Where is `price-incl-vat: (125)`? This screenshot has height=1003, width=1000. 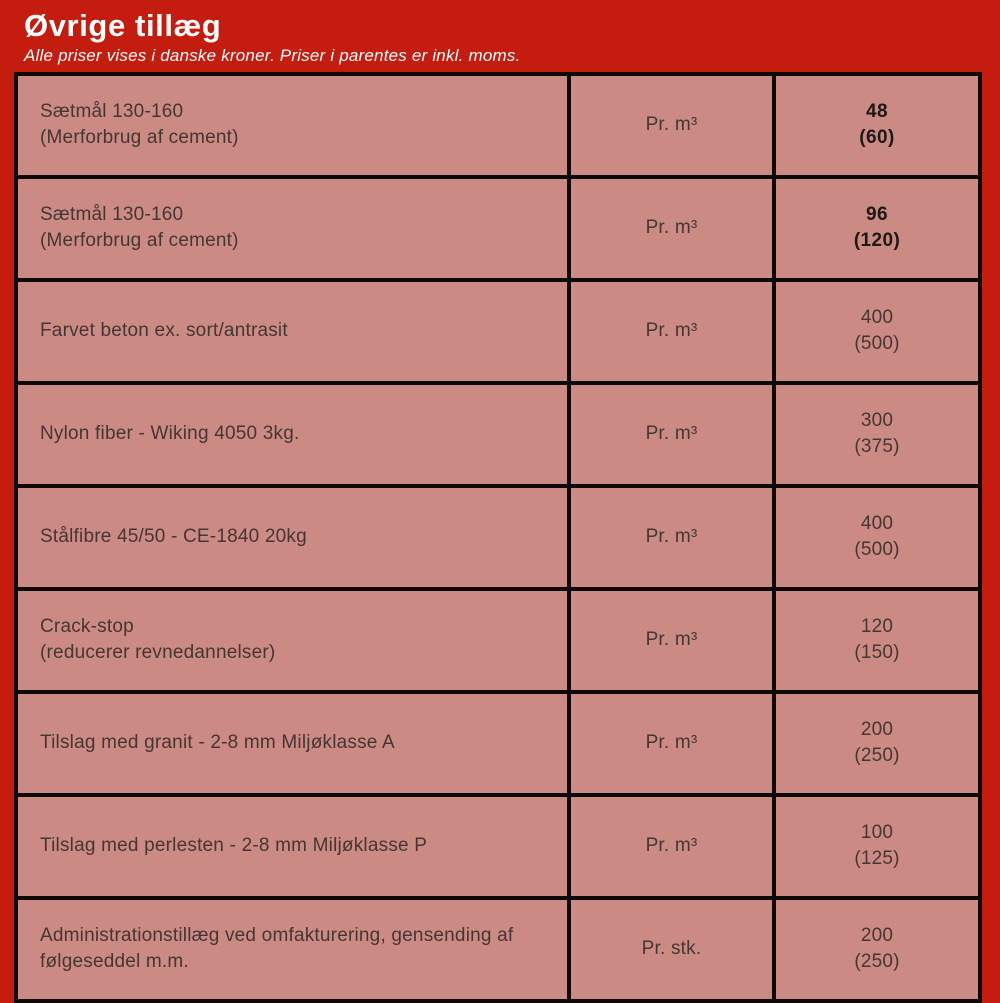
price-incl-vat: (125) is located at coordinates (877, 859).